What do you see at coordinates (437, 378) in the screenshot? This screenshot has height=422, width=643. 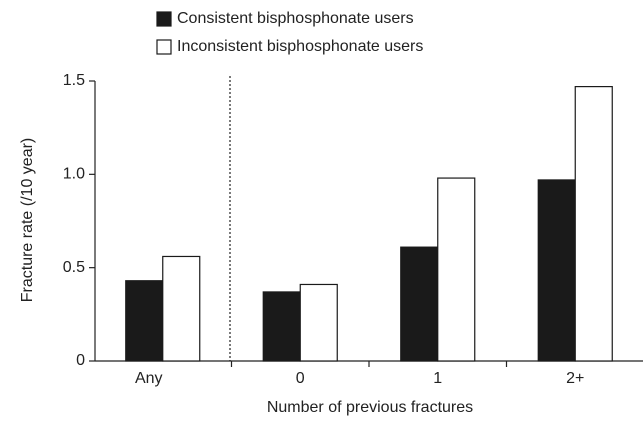 I see `x-tick-label: 1` at bounding box center [437, 378].